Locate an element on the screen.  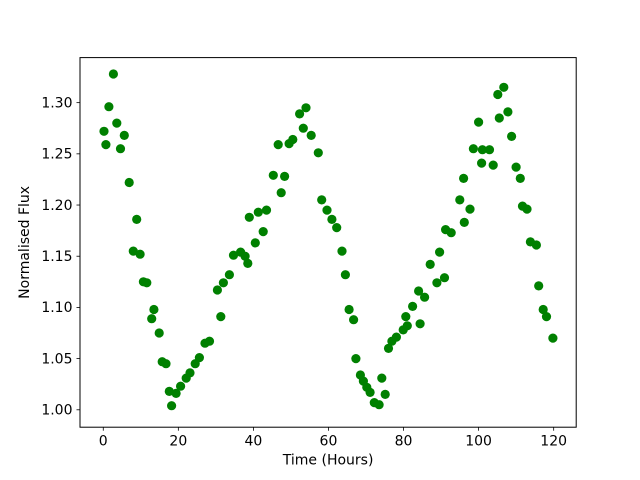
y-tick-label: 1.15 is located at coordinates (56, 257).